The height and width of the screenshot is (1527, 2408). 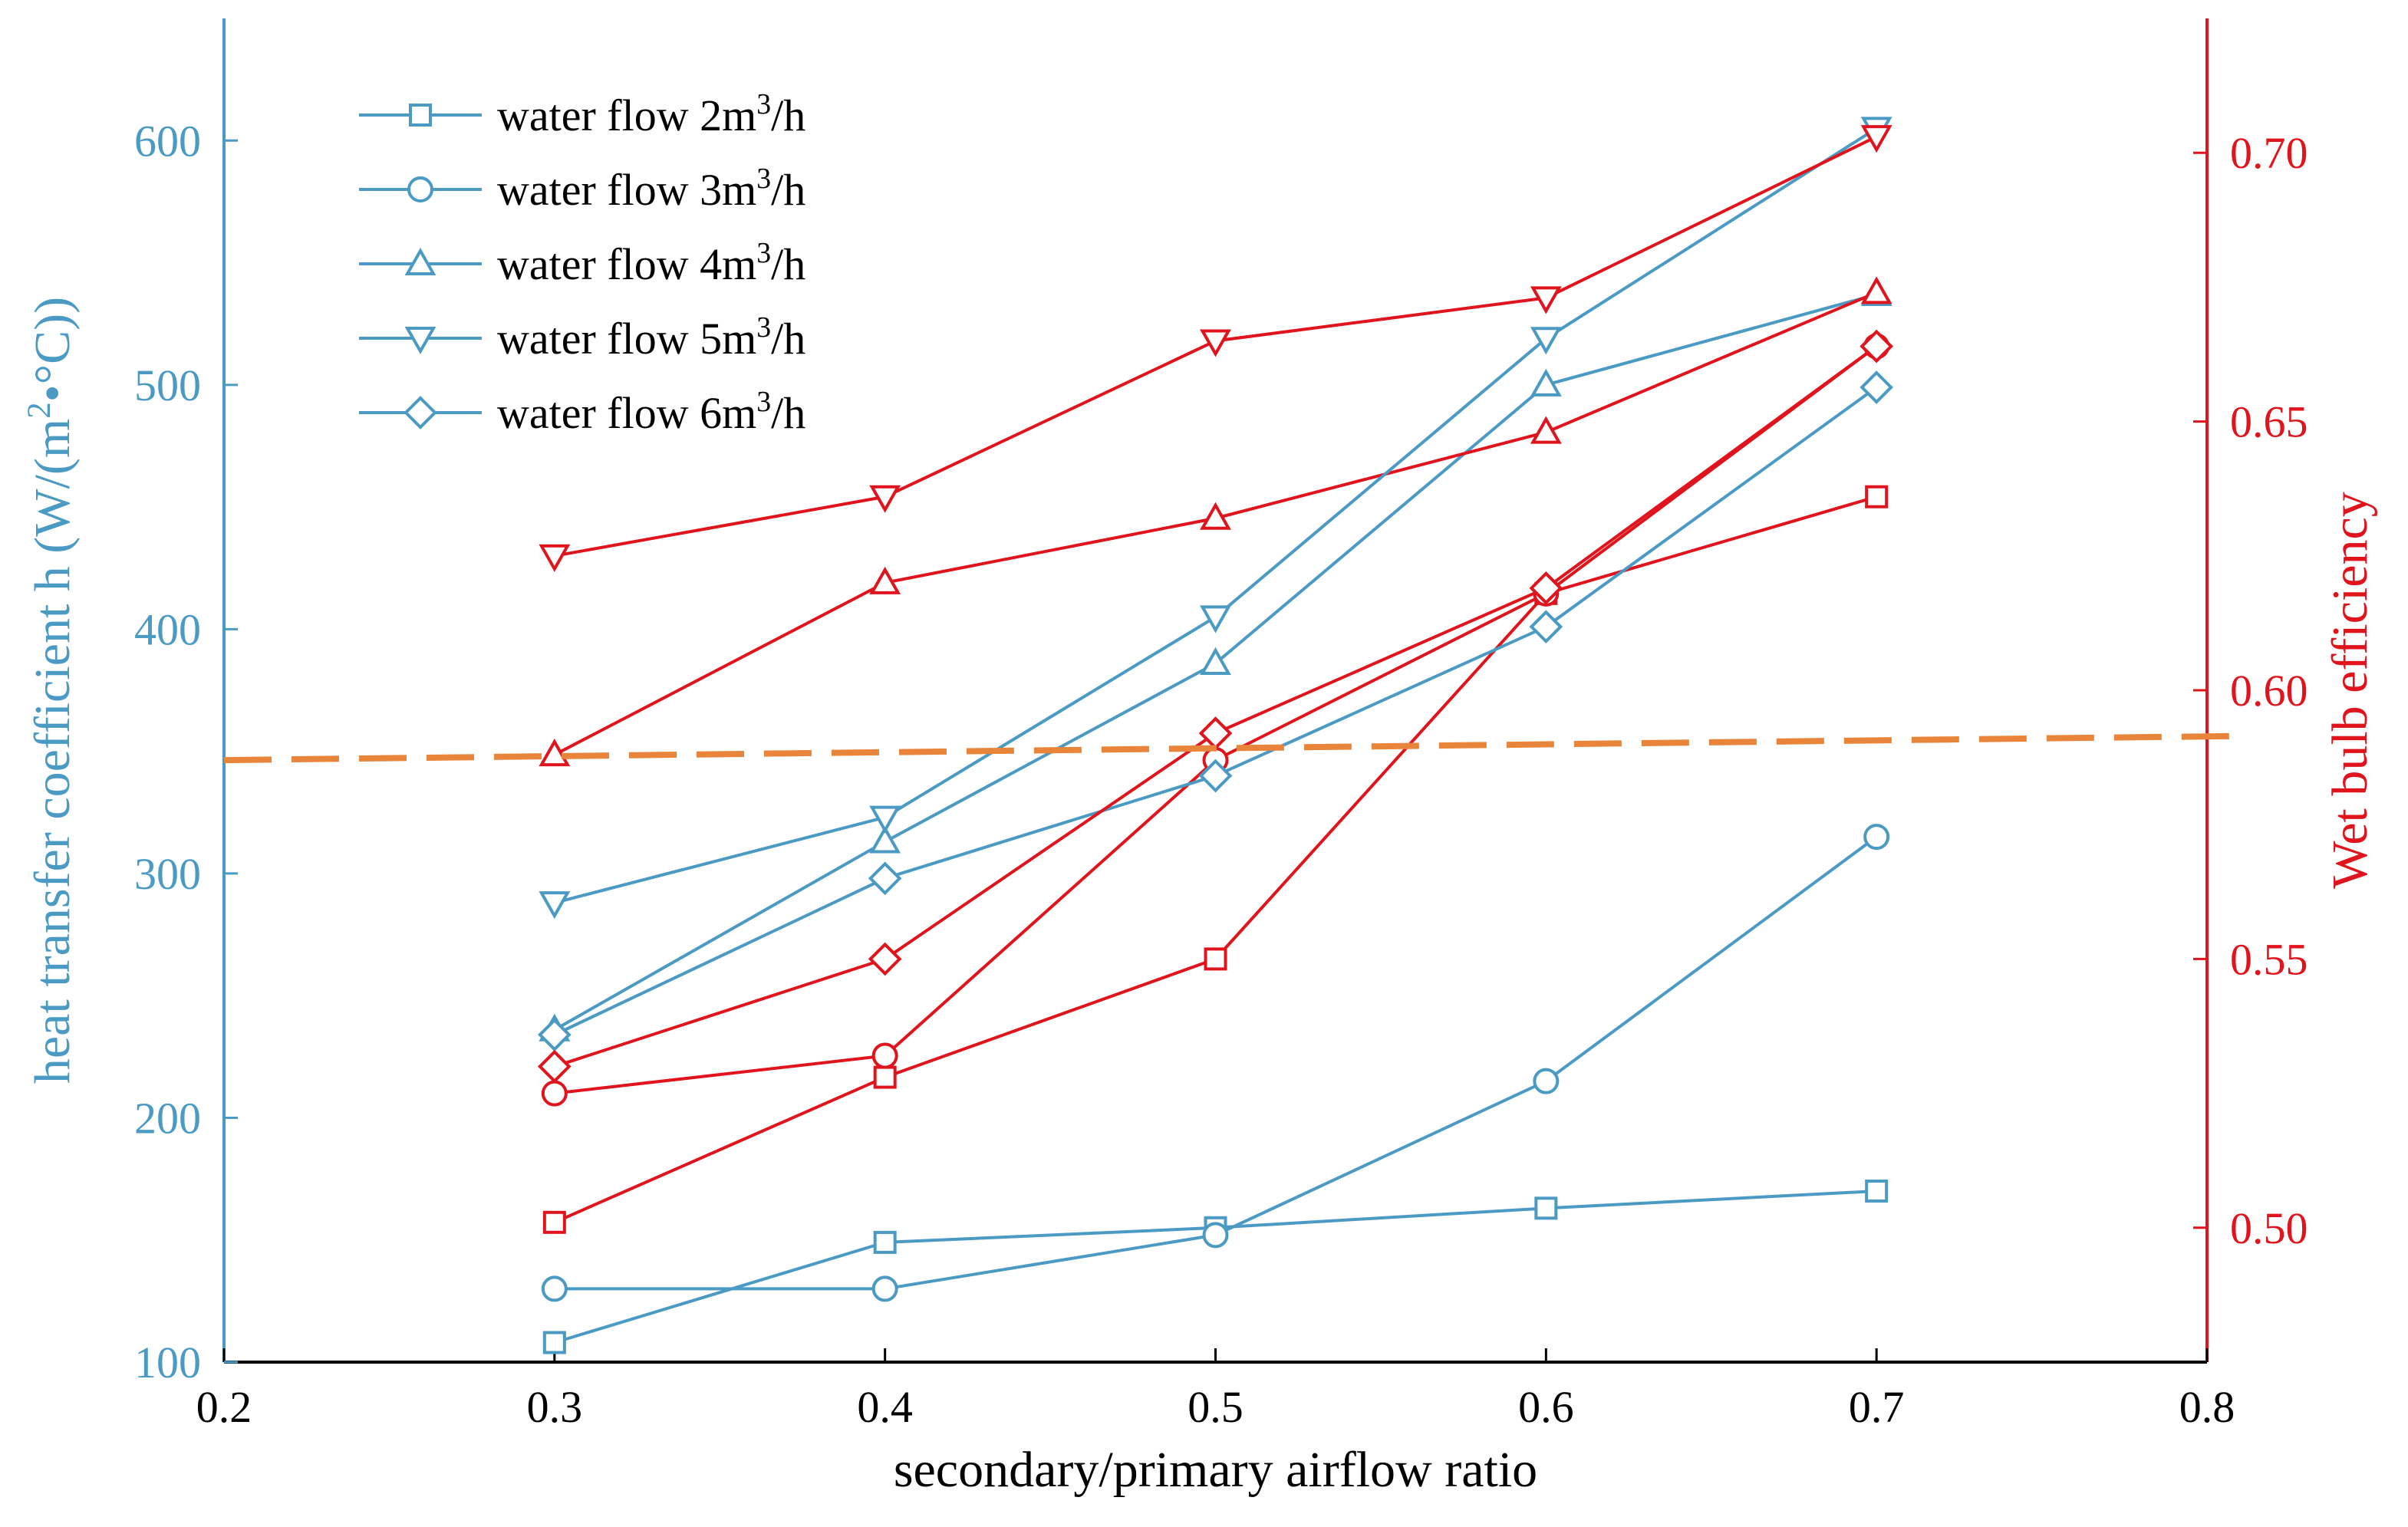 I want to click on legend-item: water flow 3m3/h, so click(x=582, y=189).